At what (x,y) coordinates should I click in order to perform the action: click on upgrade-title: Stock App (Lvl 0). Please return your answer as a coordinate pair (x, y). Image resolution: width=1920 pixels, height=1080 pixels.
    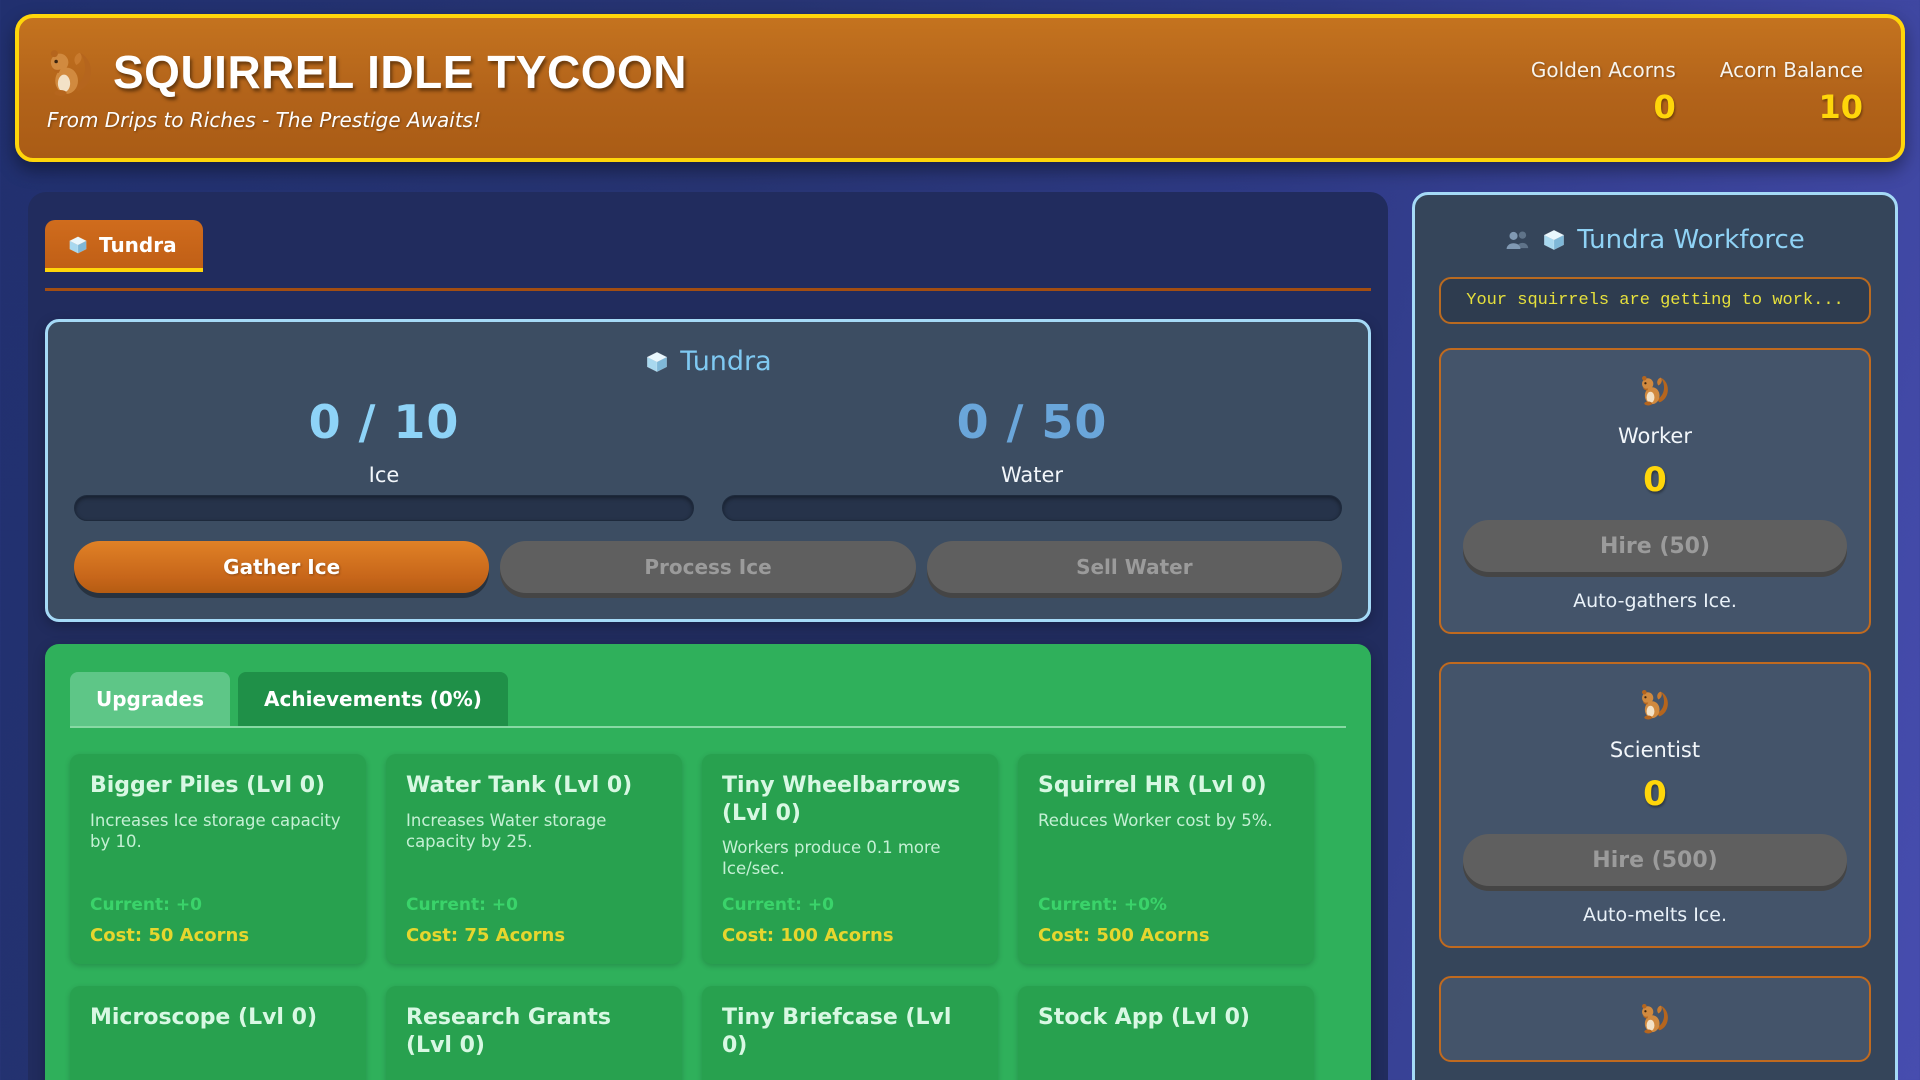
    Looking at the image, I should click on (1144, 1017).